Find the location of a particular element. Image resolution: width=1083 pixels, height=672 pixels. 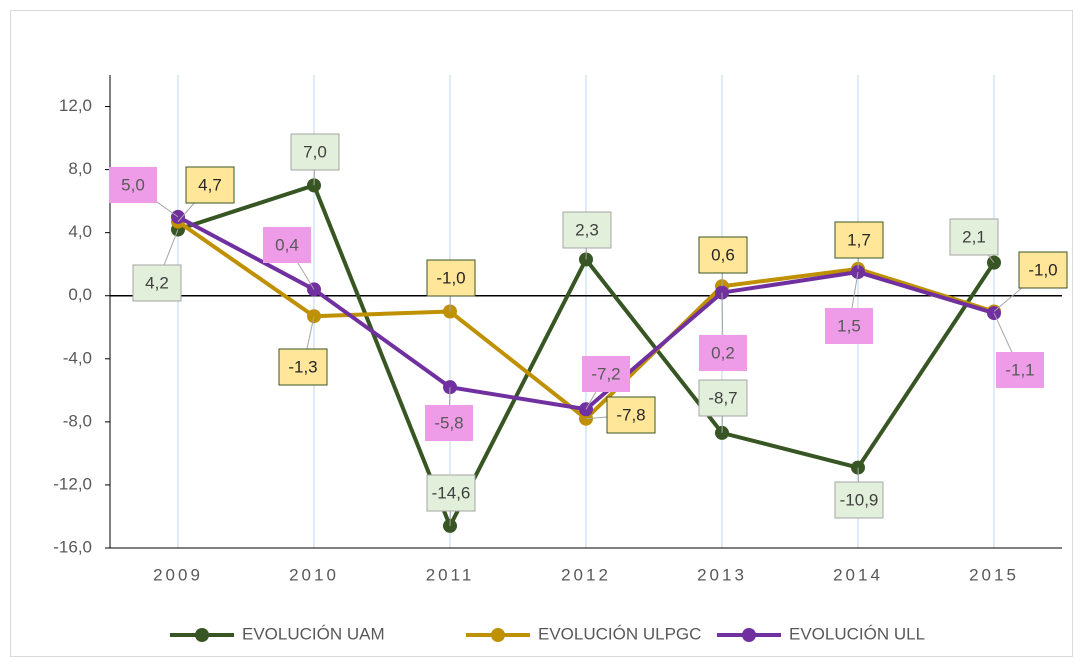

value-label: 0,6 is located at coordinates (723, 254).